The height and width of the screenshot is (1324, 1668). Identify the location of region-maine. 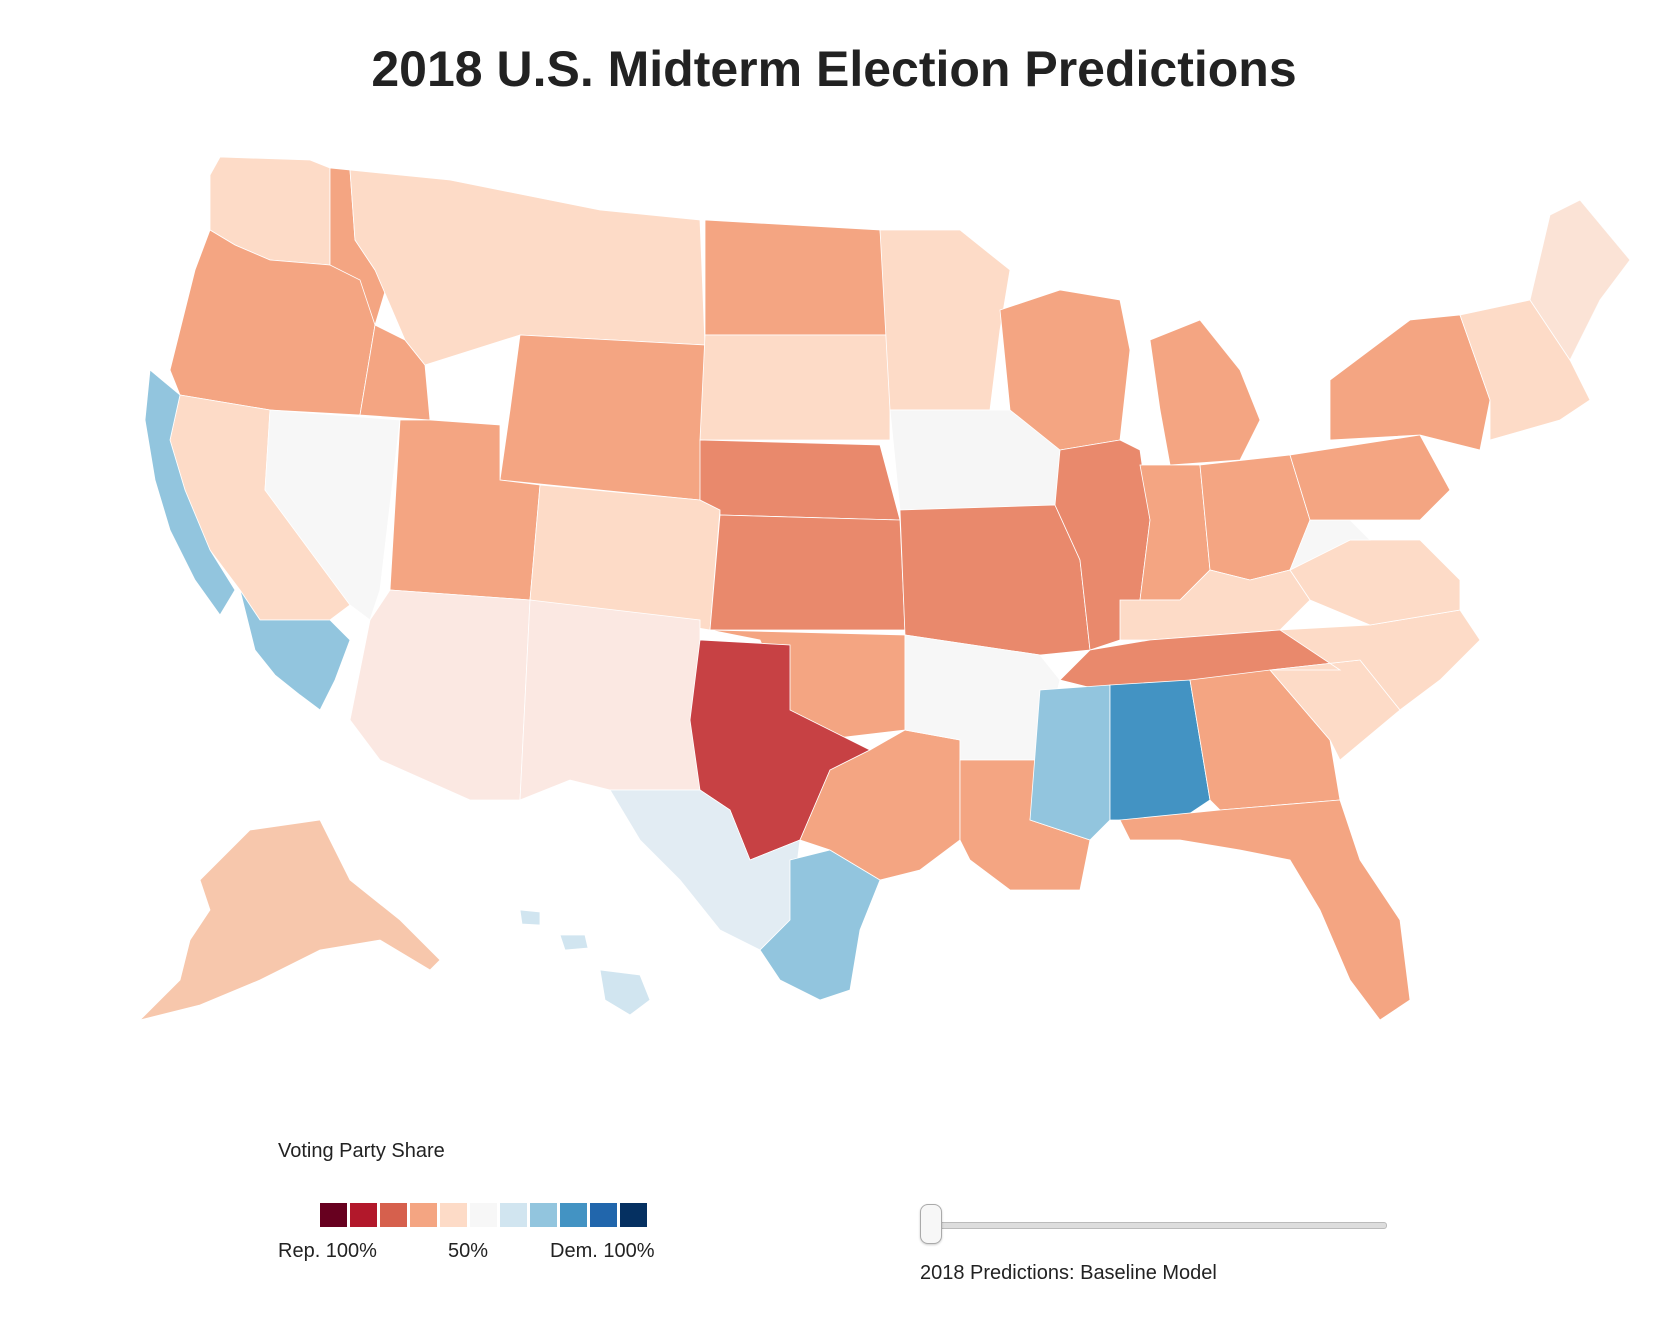
(1580, 280).